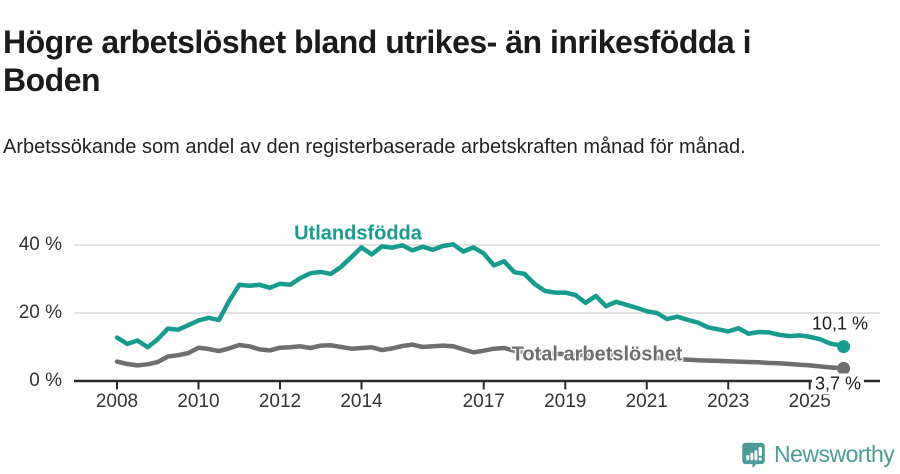 This screenshot has height=474, width=900. What do you see at coordinates (646, 401) in the screenshot?
I see `x-tick-label-2021: 2021` at bounding box center [646, 401].